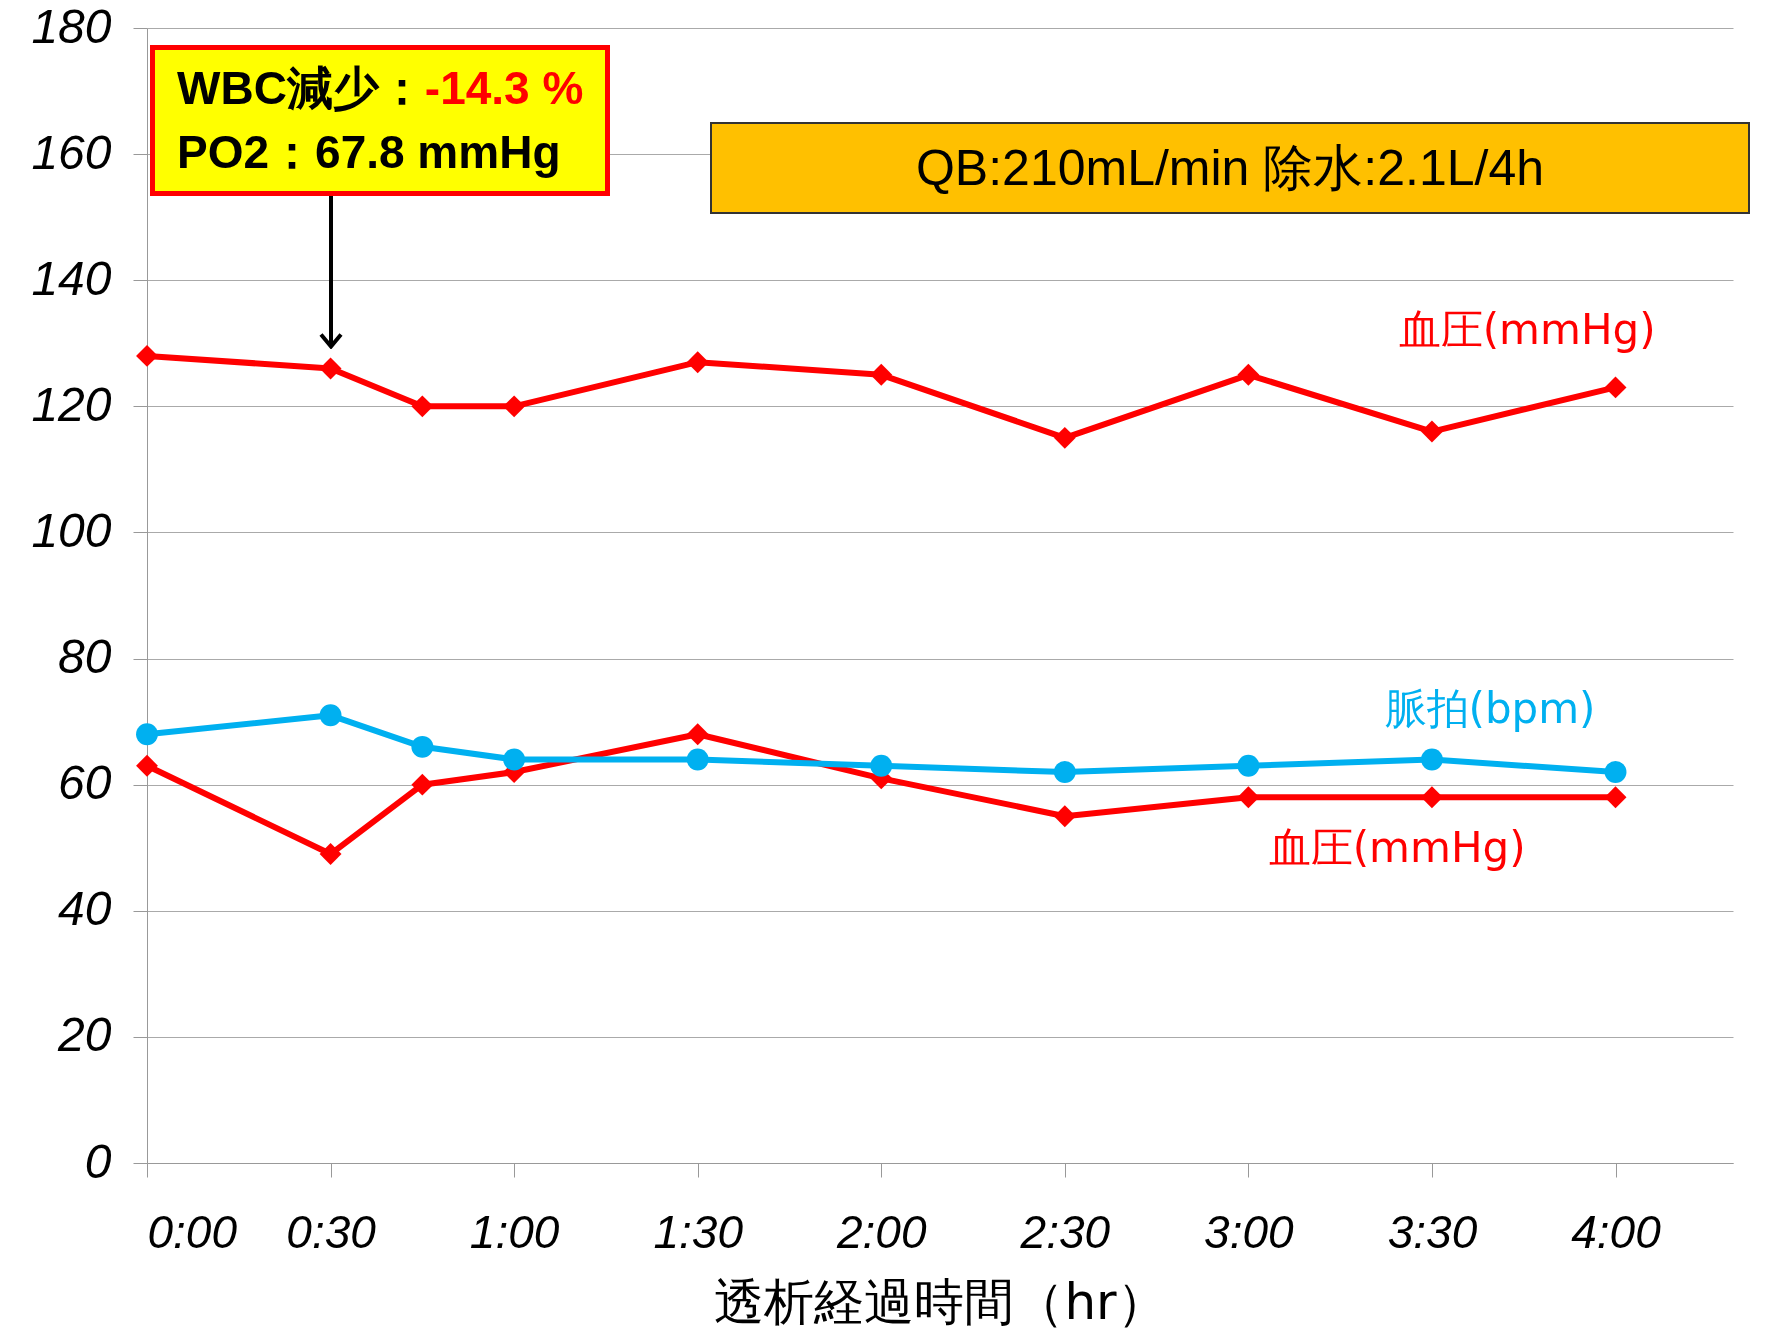 The image size is (1779, 1337). Describe the element at coordinates (192, 1231) in the screenshot. I see `x-tick-label: 0:00` at that location.